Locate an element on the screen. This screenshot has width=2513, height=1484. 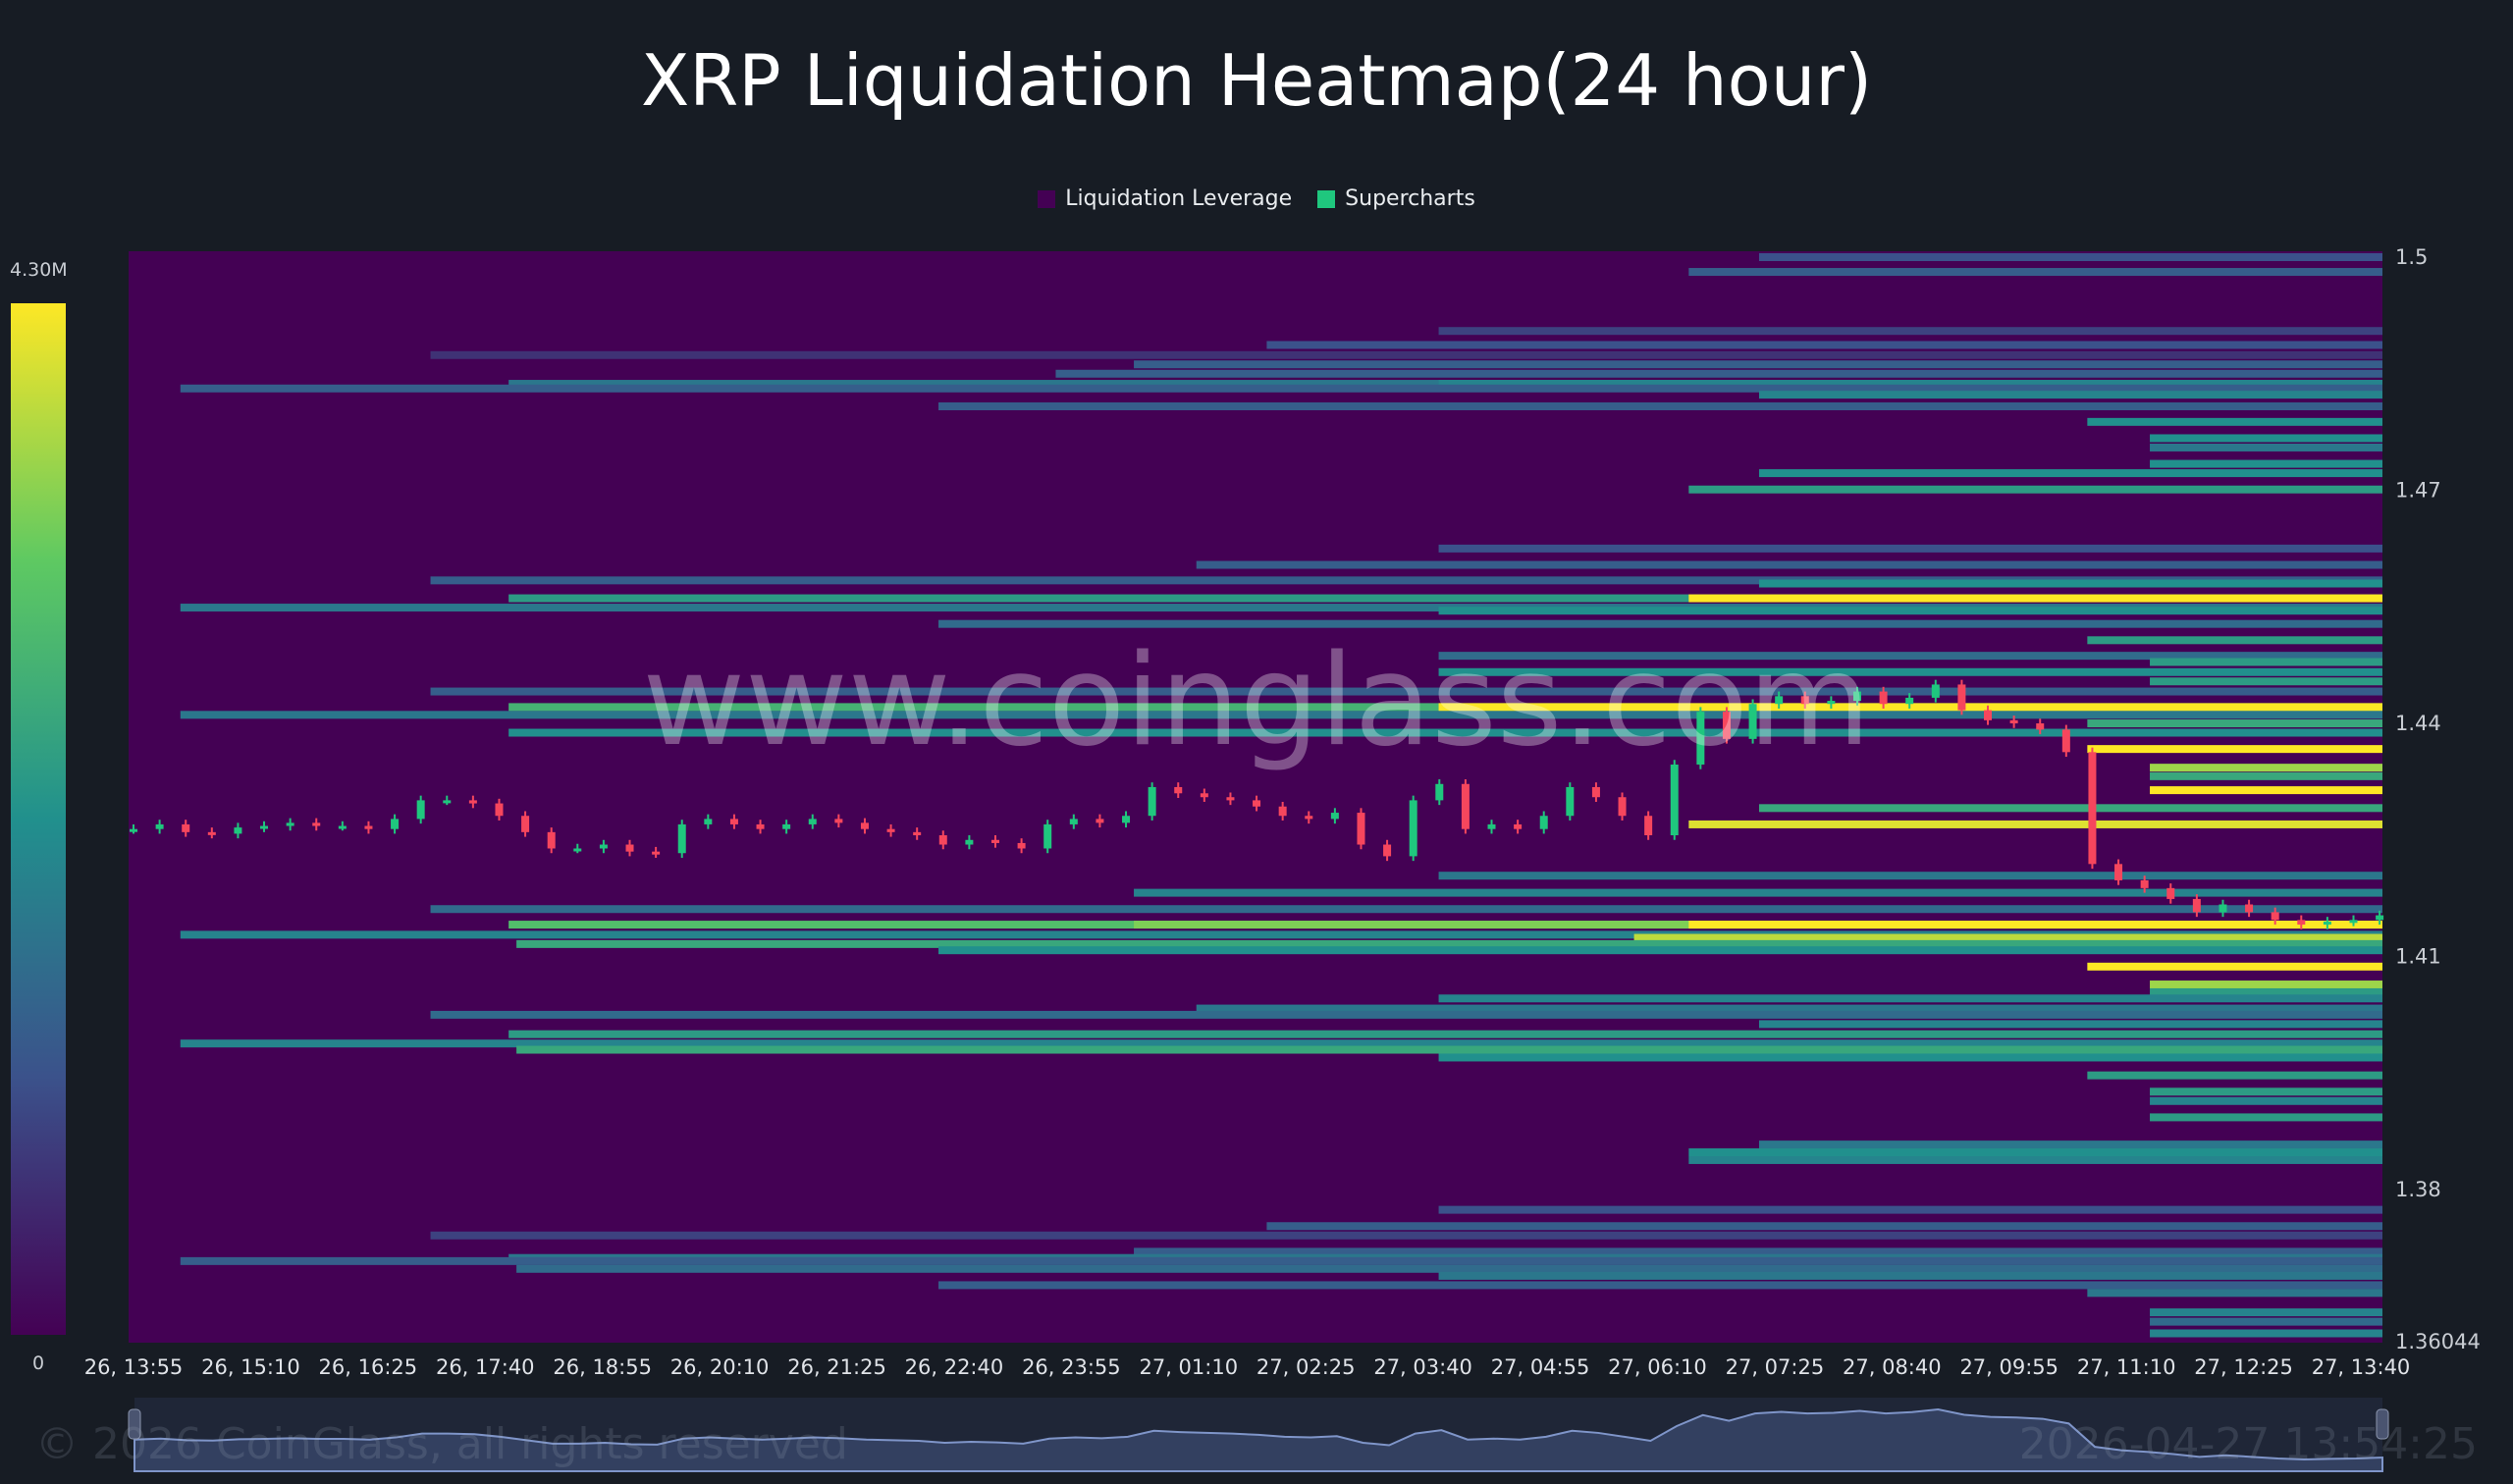
navigator-handle-left is located at coordinates (135, 1424).